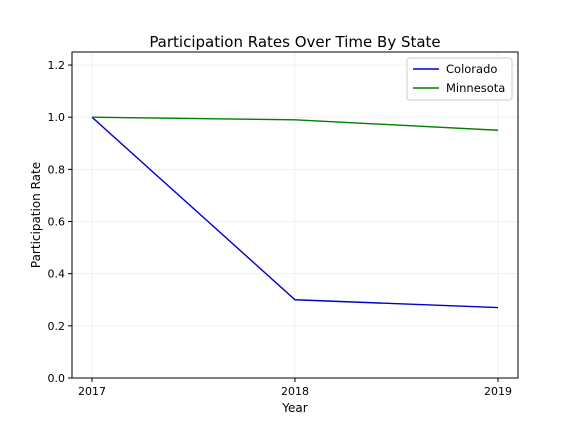 Image resolution: width=576 pixels, height=432 pixels. I want to click on y-tick-label: 1.0, so click(57, 117).